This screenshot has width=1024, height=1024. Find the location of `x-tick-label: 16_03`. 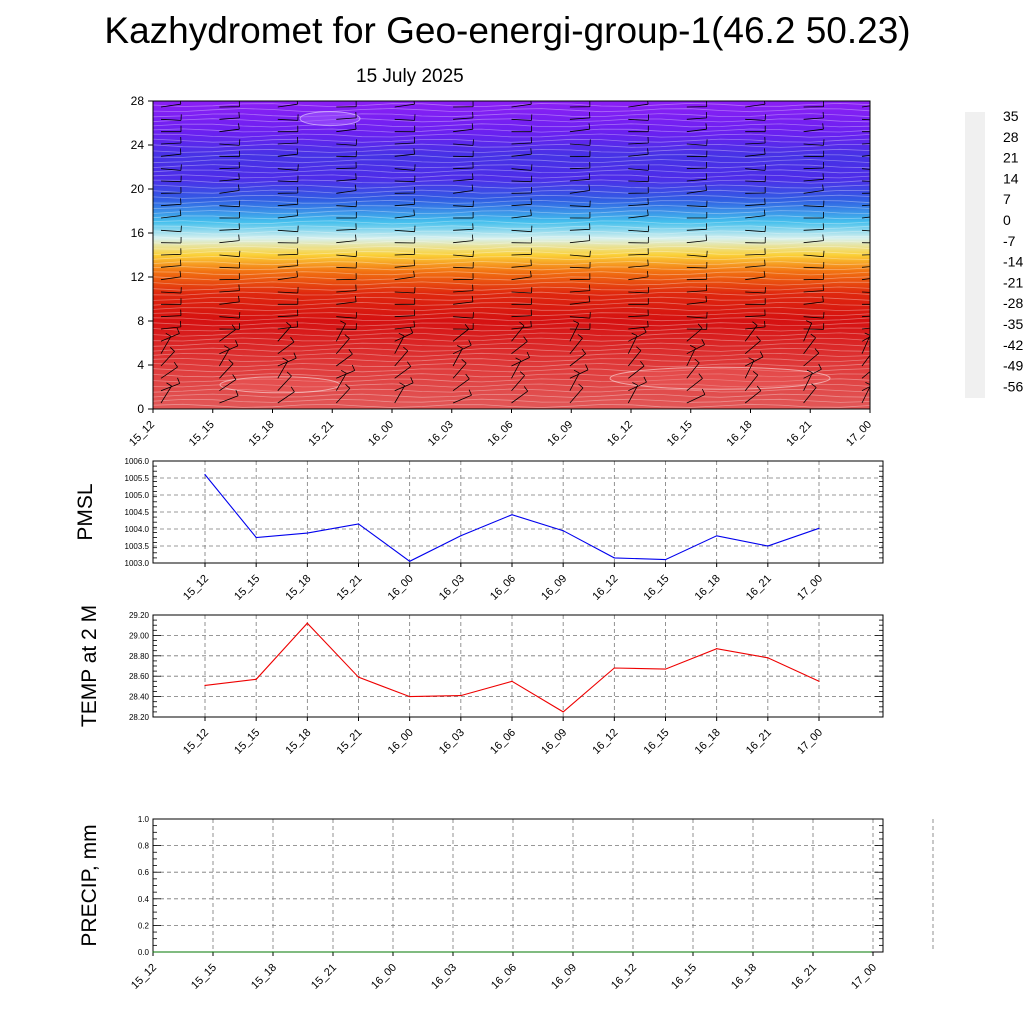

x-tick-label: 16_03 is located at coordinates (452, 742).